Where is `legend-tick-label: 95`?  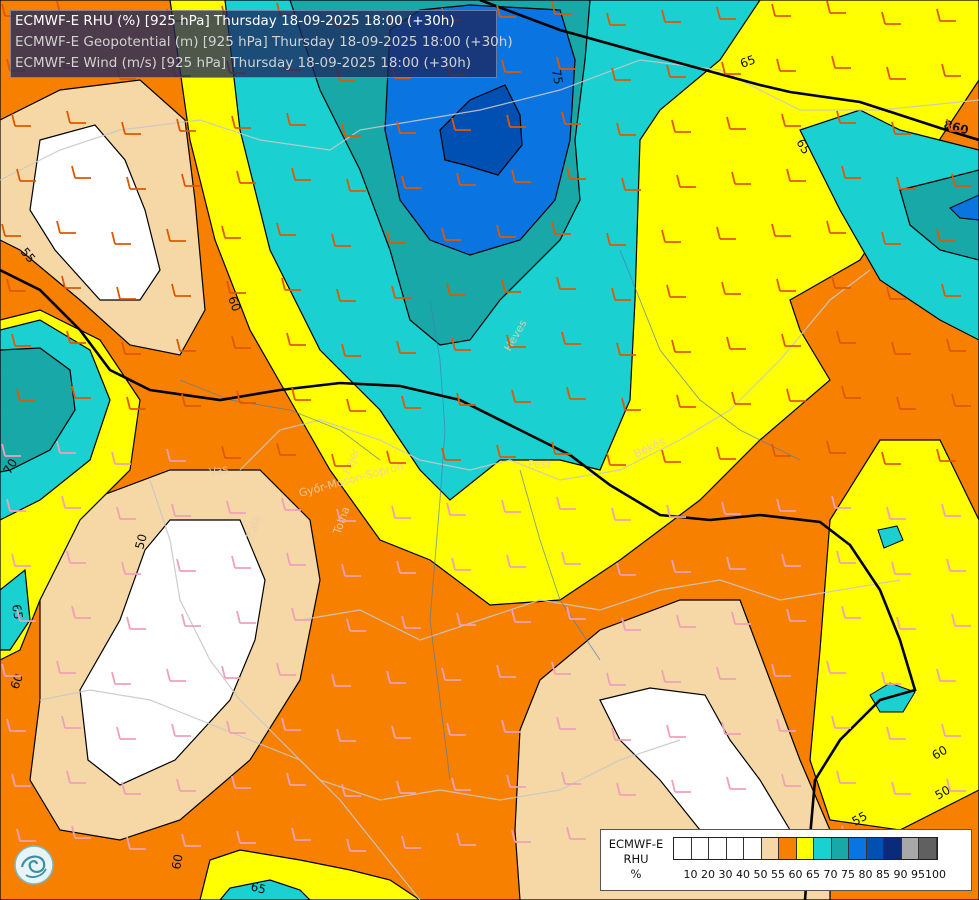
legend-tick-label: 95 is located at coordinates (918, 874).